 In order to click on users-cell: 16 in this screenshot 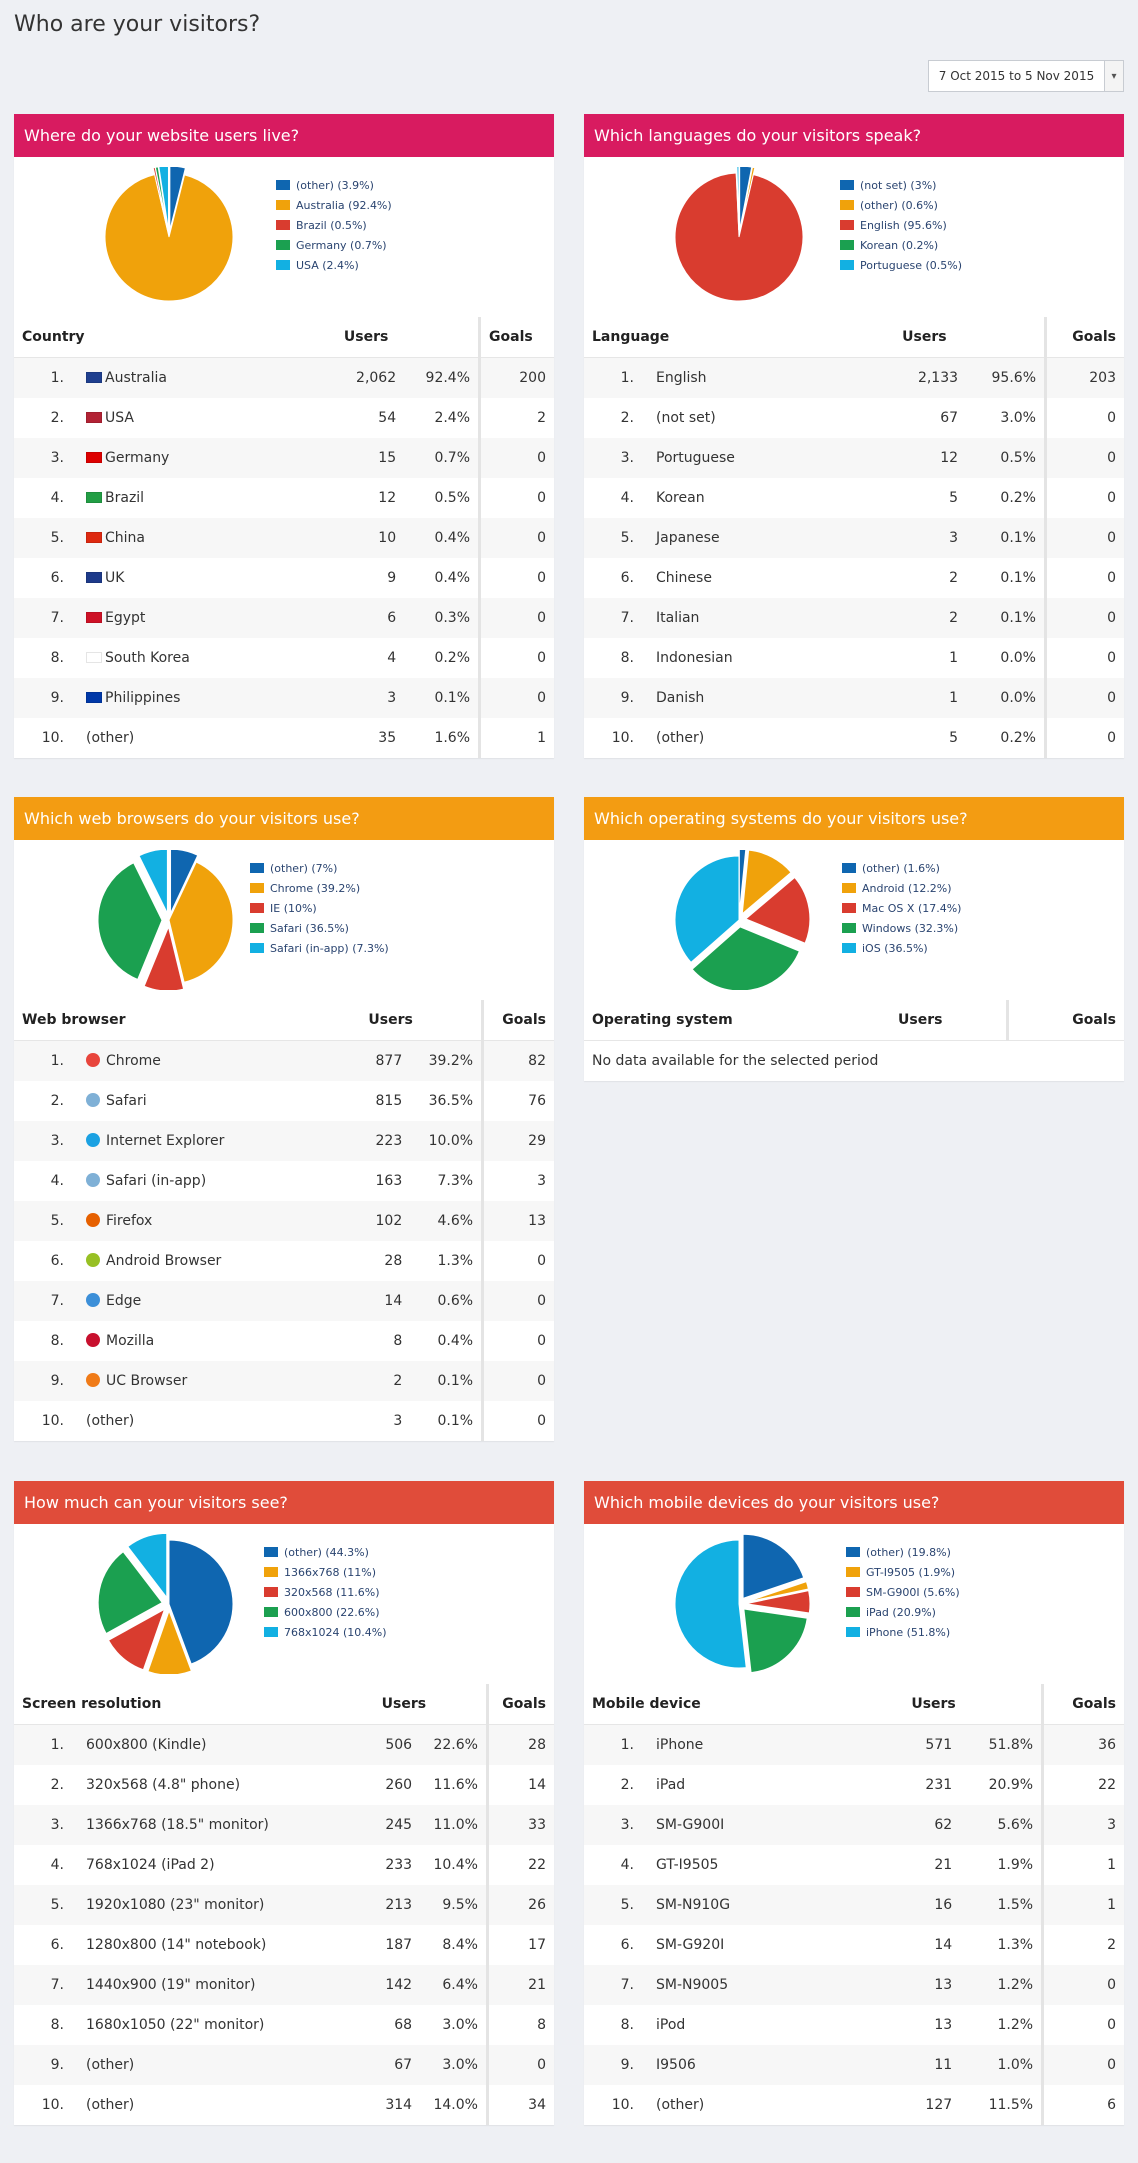, I will do `click(932, 1905)`.